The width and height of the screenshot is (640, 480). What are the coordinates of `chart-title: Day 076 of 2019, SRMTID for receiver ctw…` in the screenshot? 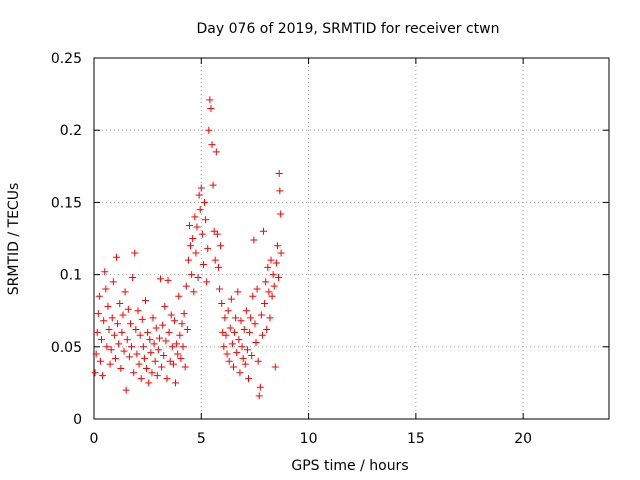 It's located at (348, 29).